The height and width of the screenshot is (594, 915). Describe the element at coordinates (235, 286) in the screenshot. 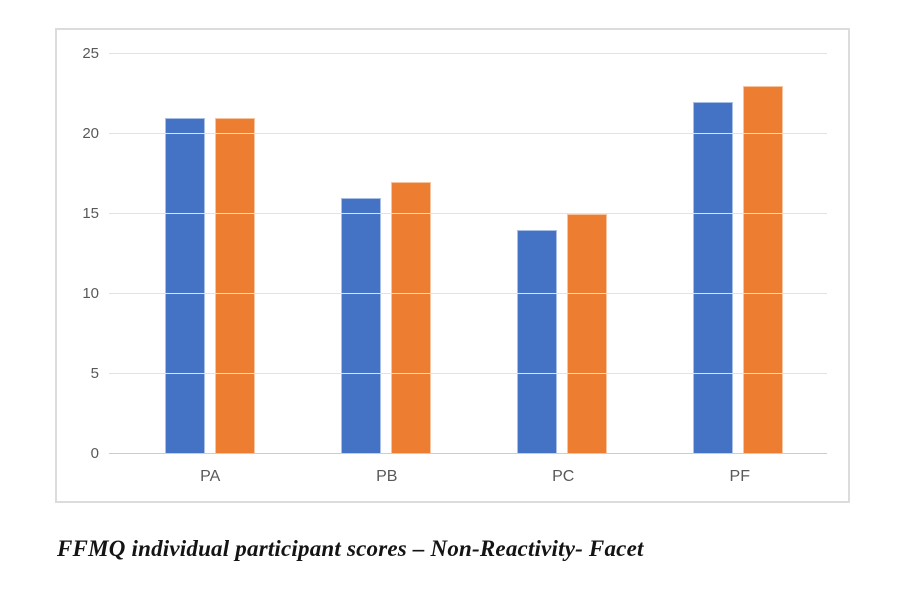

I see `bar-series-2-pa` at that location.